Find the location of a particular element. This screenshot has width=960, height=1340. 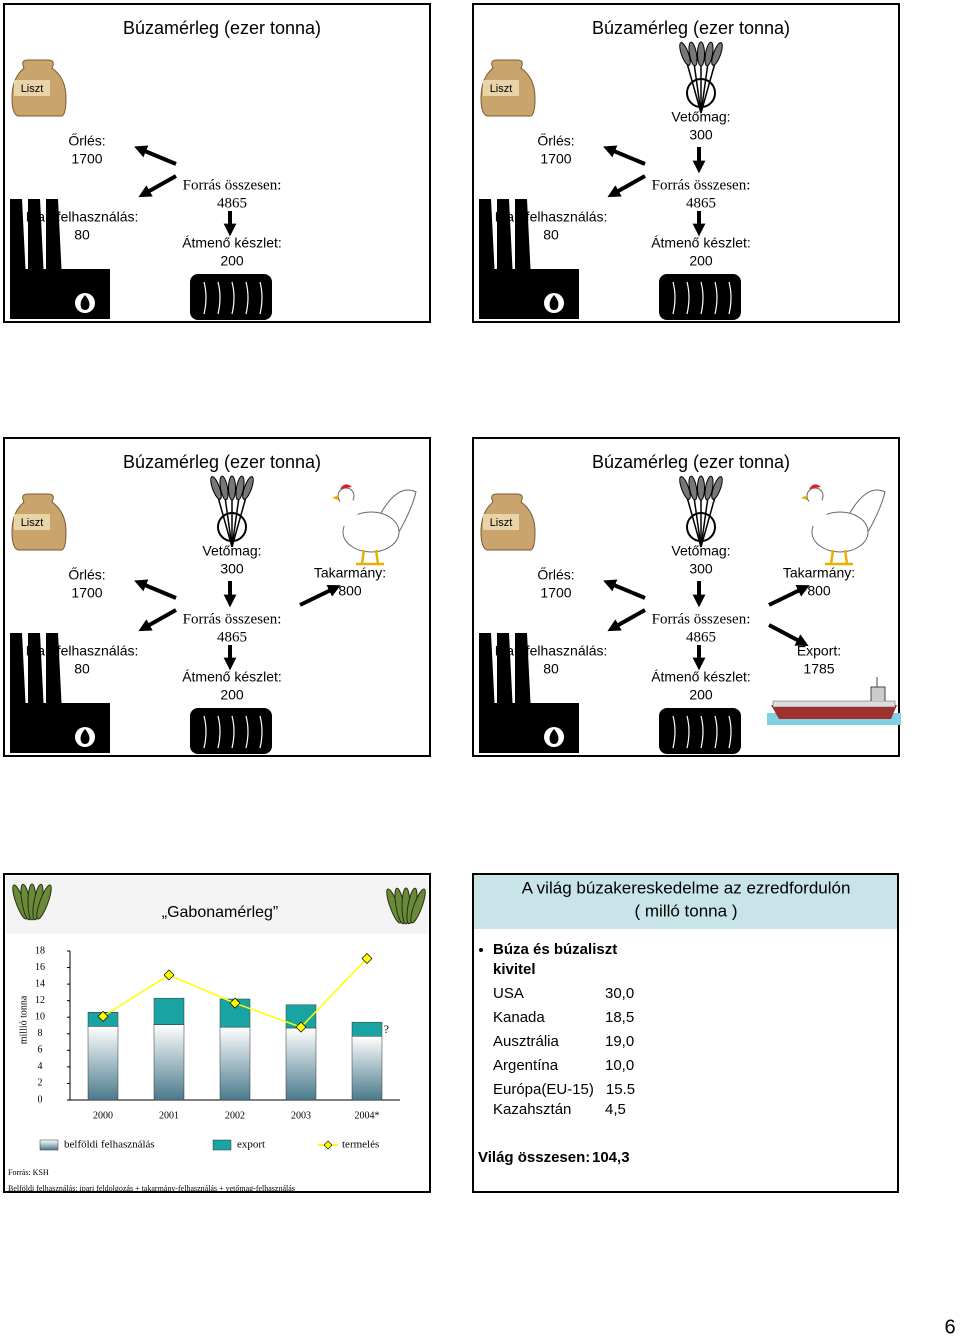

y-tick-label: 12 is located at coordinates (40, 1000).